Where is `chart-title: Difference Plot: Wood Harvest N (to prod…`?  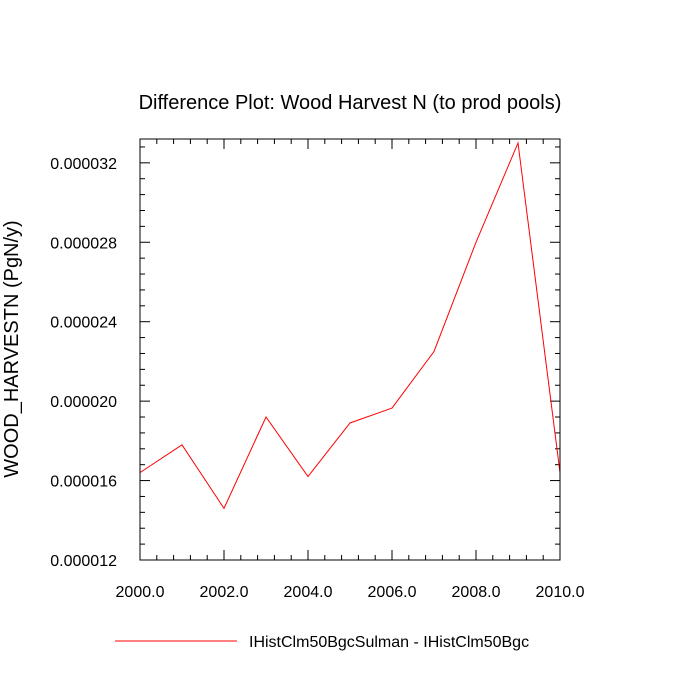 chart-title: Difference Plot: Wood Harvest N (to prod… is located at coordinates (350, 103).